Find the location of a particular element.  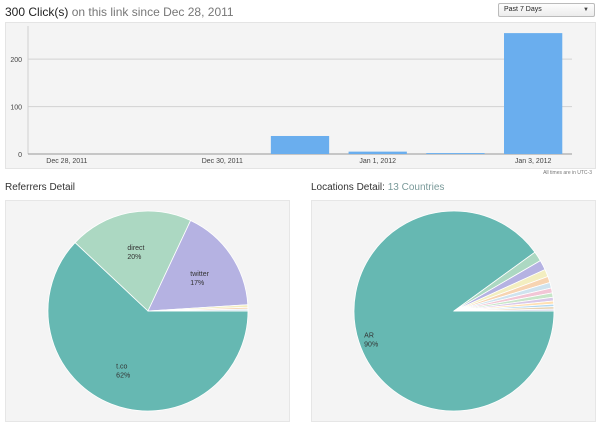

date-range-value: Past 7 Days is located at coordinates (523, 9).